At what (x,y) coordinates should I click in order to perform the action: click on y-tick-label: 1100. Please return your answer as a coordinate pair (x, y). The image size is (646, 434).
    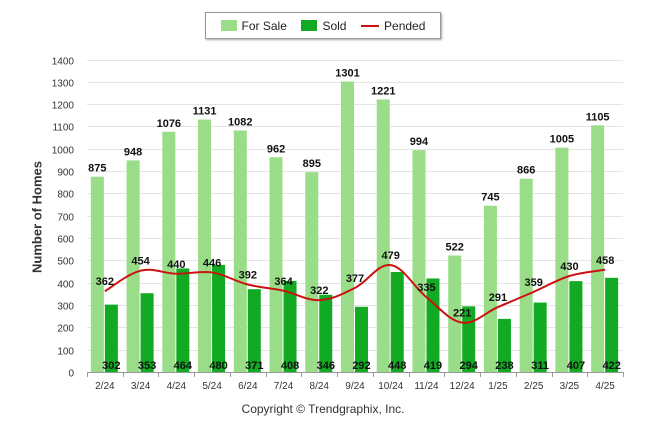
    Looking at the image, I should click on (63, 128).